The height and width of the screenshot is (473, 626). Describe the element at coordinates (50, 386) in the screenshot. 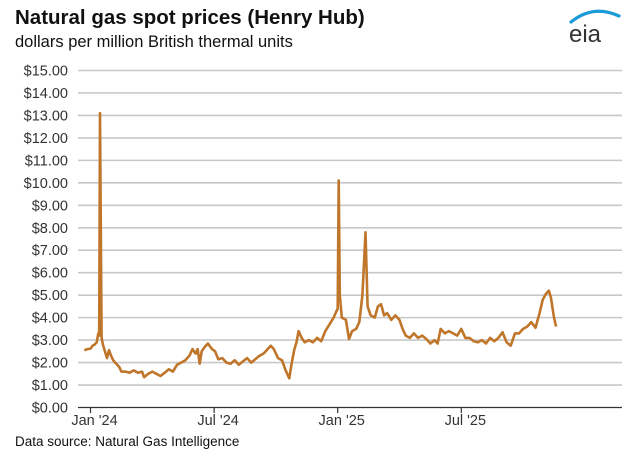

I see `y-tick-label: $1.00` at that location.